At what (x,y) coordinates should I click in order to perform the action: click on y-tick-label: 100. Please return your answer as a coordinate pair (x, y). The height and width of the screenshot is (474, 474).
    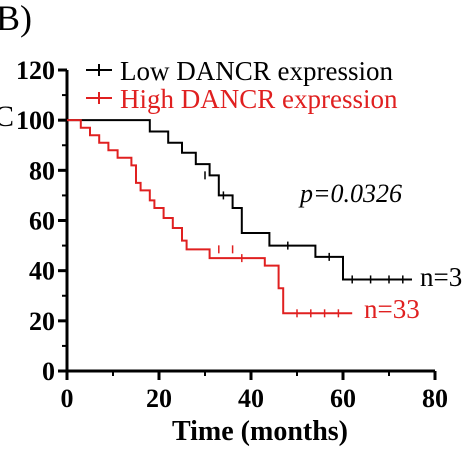
    Looking at the image, I should click on (35, 120).